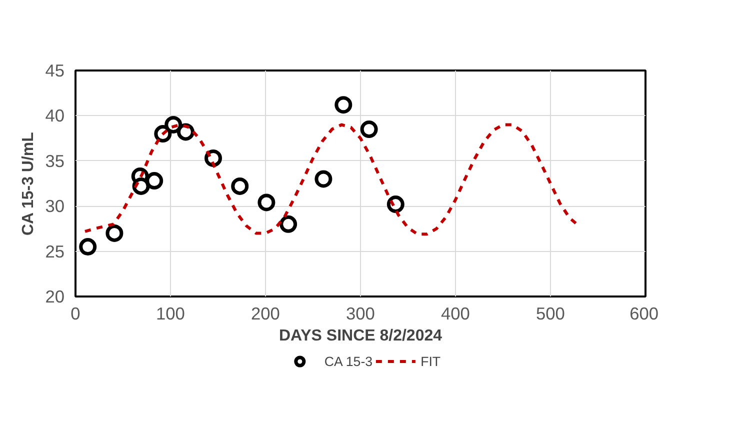  Describe the element at coordinates (29, 184) in the screenshot. I see `y-axis-title: CA 15-3 U/mL` at that location.